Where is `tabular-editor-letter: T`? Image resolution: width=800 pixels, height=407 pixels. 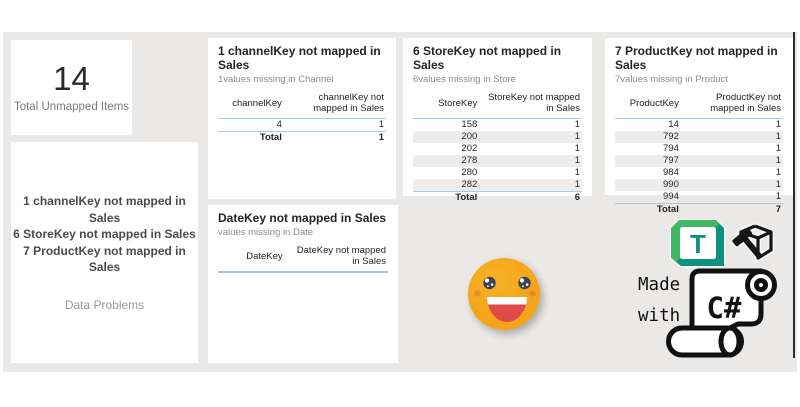
tabular-editor-letter: T is located at coordinates (698, 244).